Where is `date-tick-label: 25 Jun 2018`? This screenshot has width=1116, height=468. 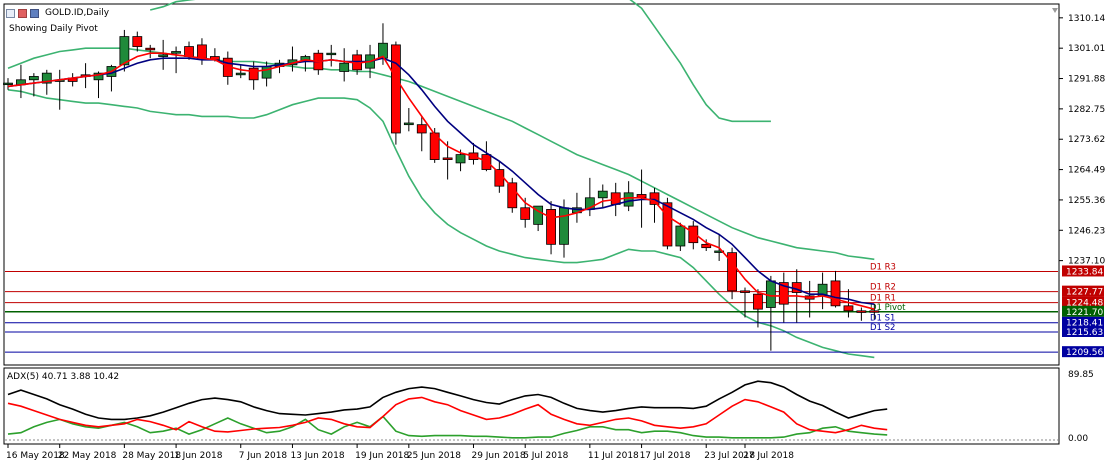
date-tick-label: 25 Jun 2018 is located at coordinates (434, 456).